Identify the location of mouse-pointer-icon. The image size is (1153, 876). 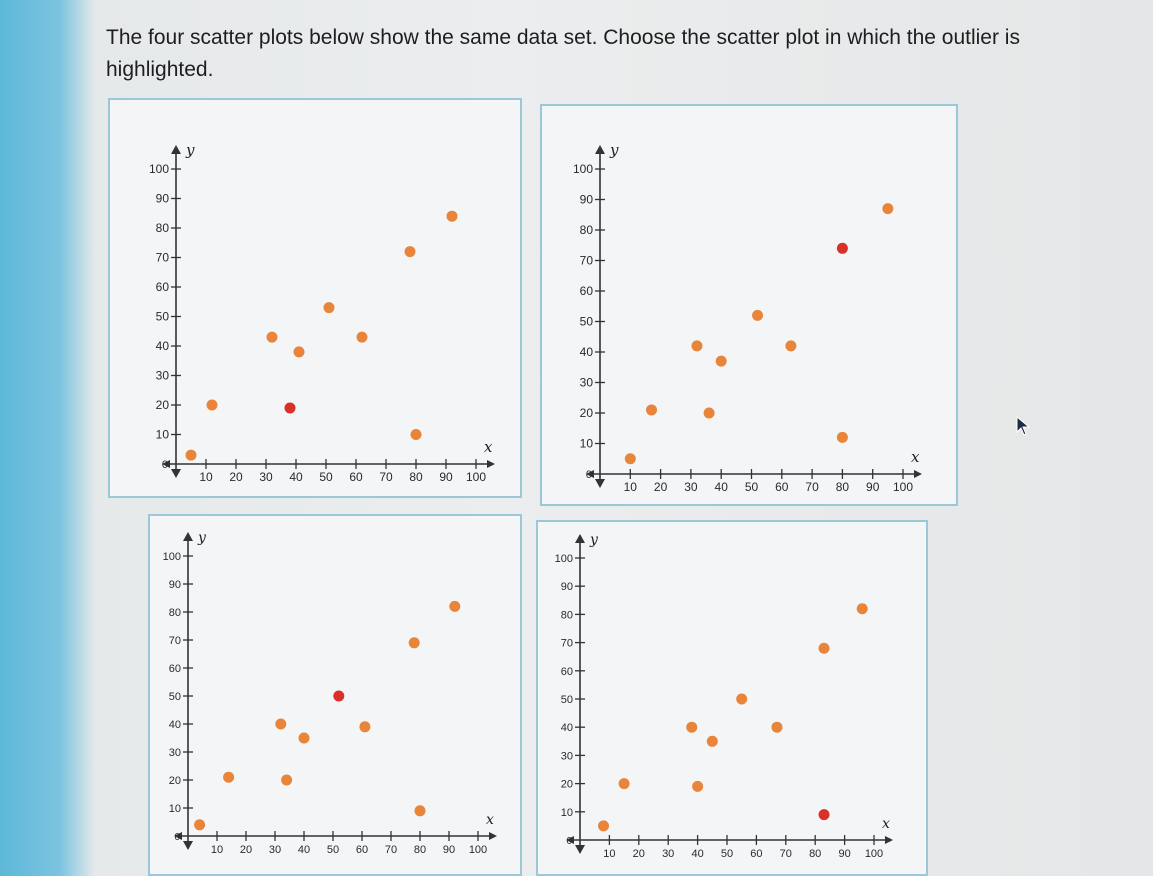
(1023, 426).